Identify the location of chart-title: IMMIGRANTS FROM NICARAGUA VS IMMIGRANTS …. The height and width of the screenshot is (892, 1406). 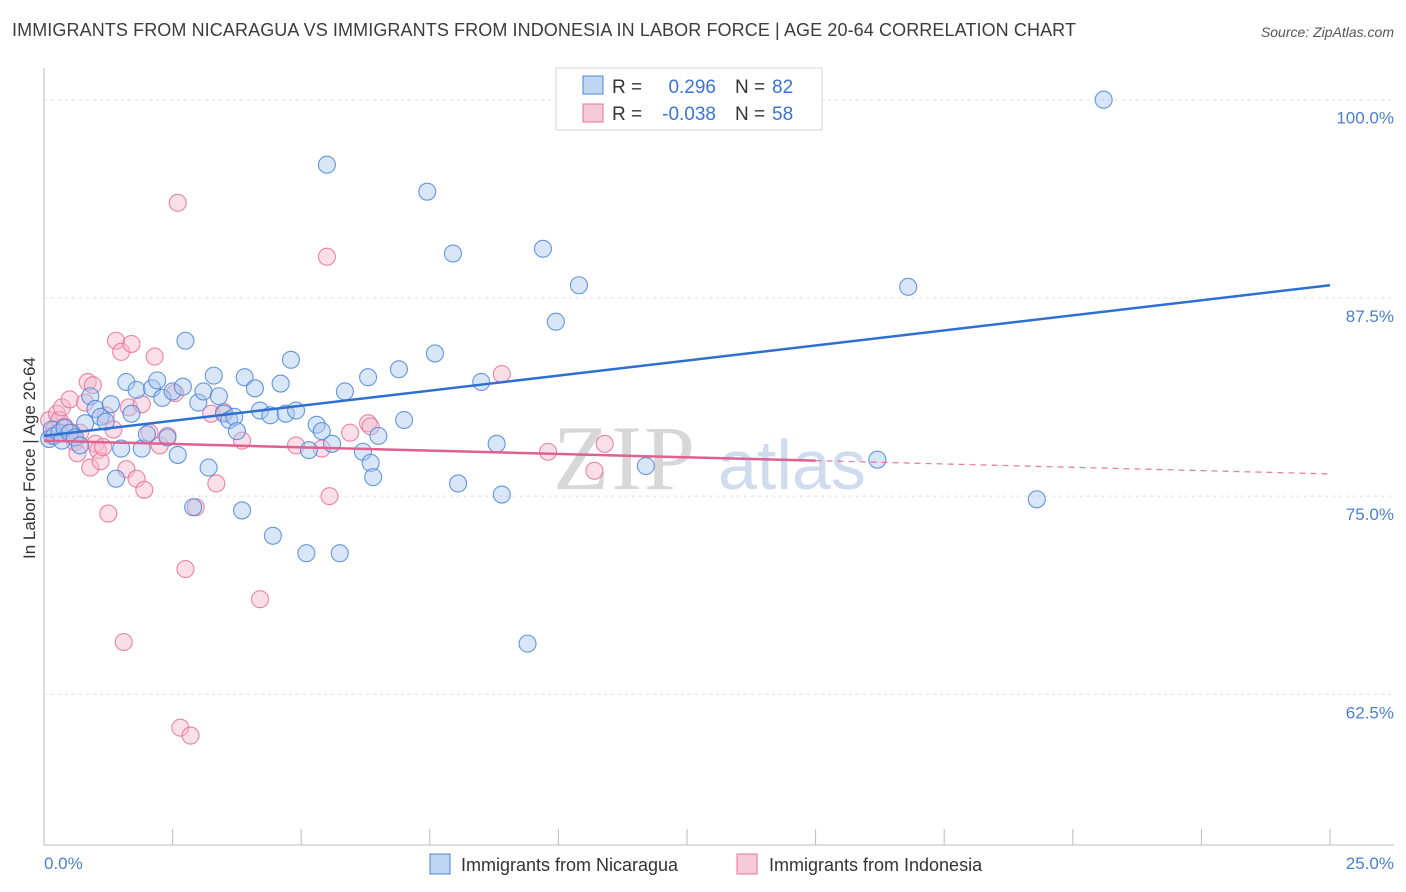
(544, 30).